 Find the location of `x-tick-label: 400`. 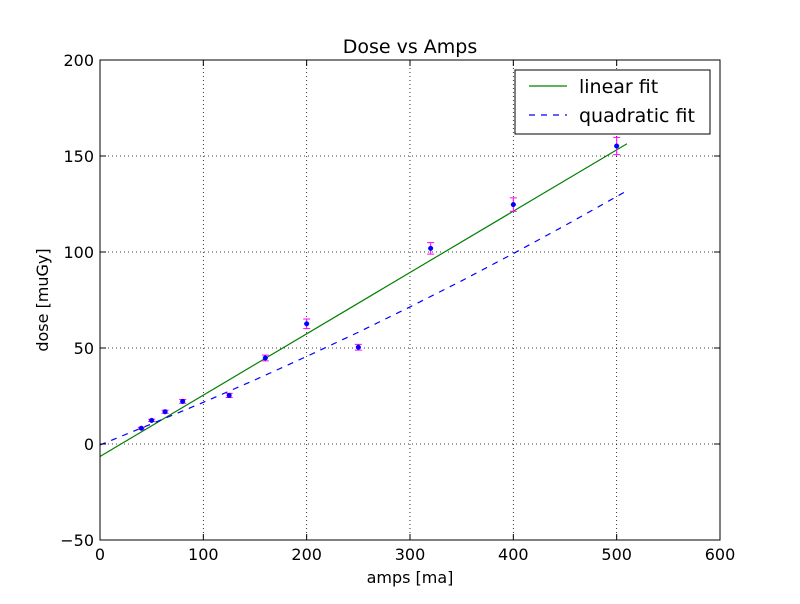

x-tick-label: 400 is located at coordinates (513, 554).